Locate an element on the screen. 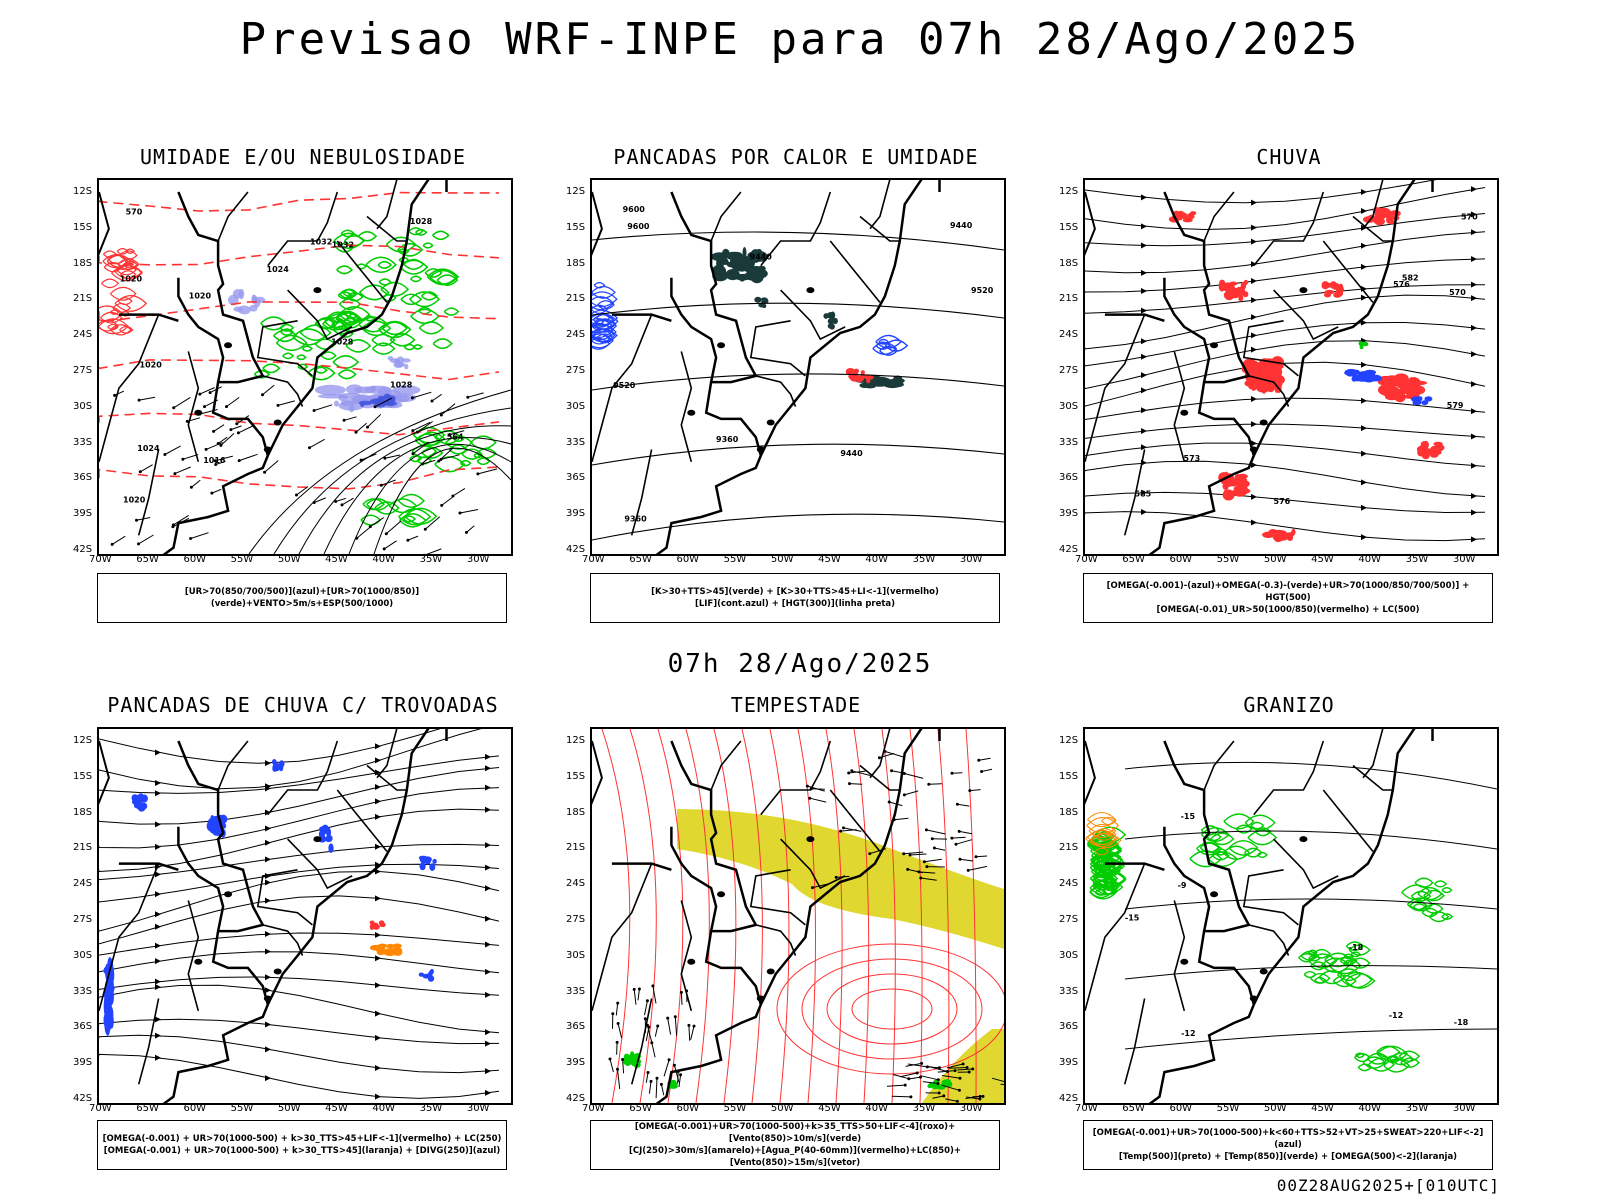 The height and width of the screenshot is (1200, 1600). map-plot: 585 582 579 576 576 573 570 570 is located at coordinates (1291, 367).